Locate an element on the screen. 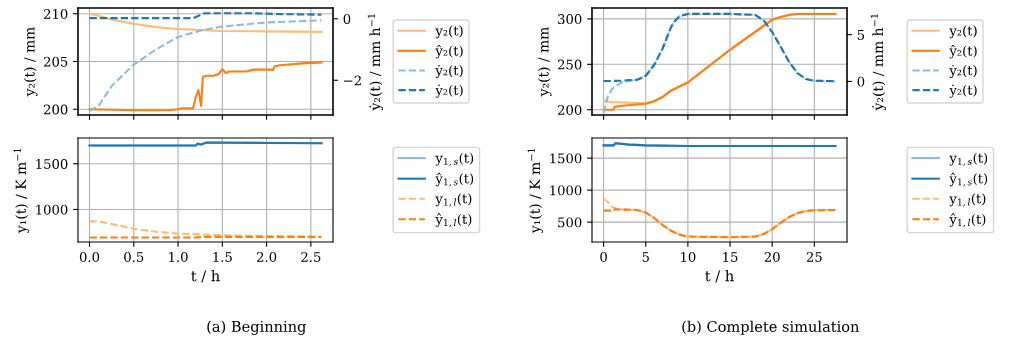 The width and height of the screenshot is (1016, 345). x-tick-label: 0 is located at coordinates (603, 256).